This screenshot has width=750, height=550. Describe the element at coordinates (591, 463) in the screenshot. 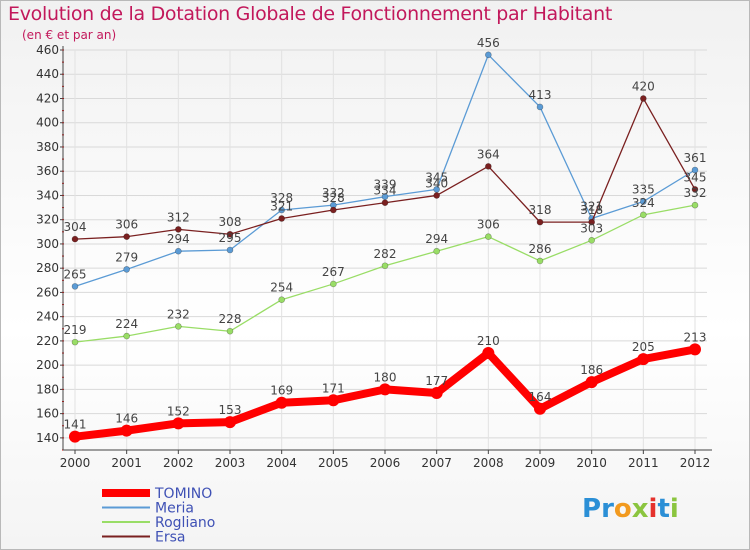

I see `x-tick-label: 2010` at that location.